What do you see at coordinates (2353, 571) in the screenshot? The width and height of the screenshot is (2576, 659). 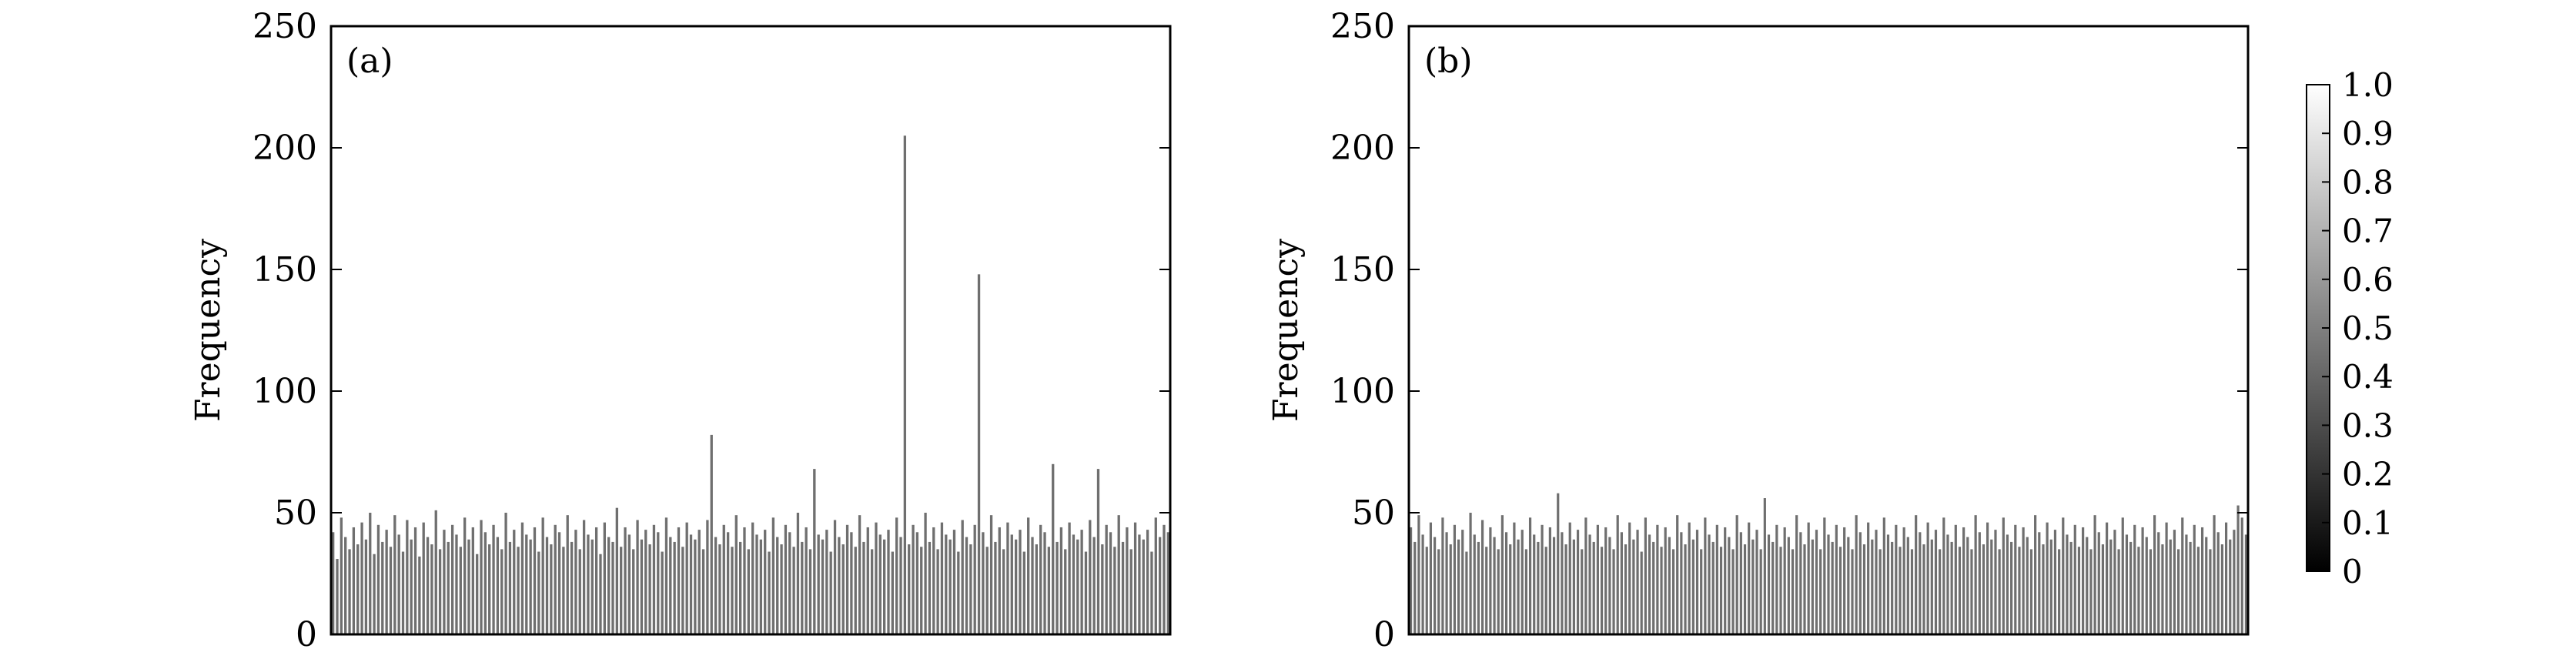 I see `colorbar-tick-label: 0` at bounding box center [2353, 571].